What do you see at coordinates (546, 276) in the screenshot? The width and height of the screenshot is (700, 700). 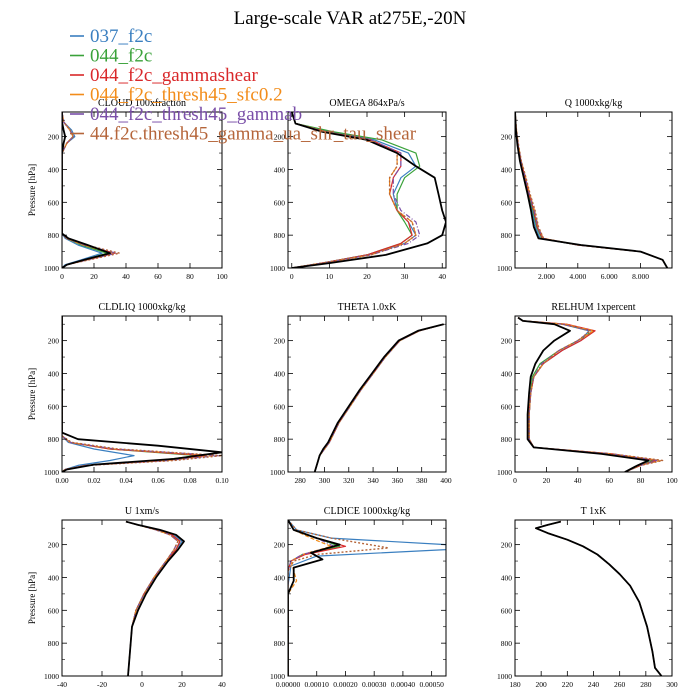 I see `x-tick-label: 2.000` at bounding box center [546, 276].